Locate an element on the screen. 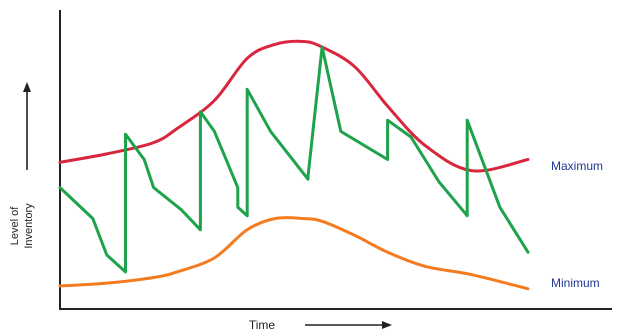 The image size is (618, 335). maximum-label: Maximum is located at coordinates (577, 166).